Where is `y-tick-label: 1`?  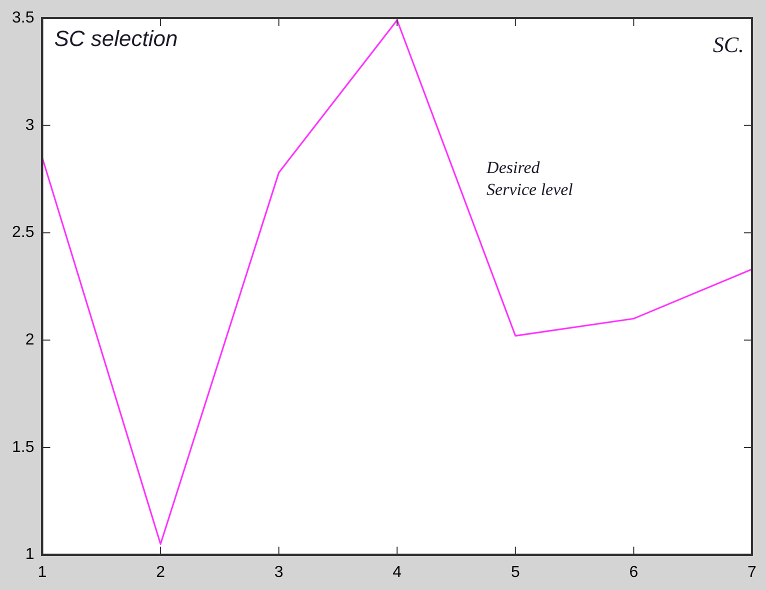
y-tick-label: 1 is located at coordinates (29, 555).